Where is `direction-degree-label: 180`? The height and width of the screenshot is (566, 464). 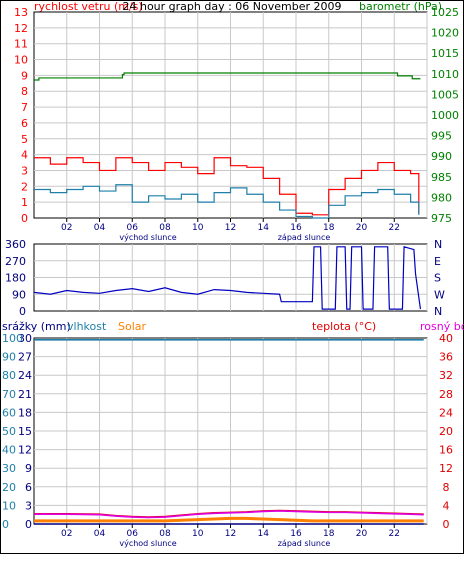
direction-degree-label: 180 is located at coordinates (15, 278).